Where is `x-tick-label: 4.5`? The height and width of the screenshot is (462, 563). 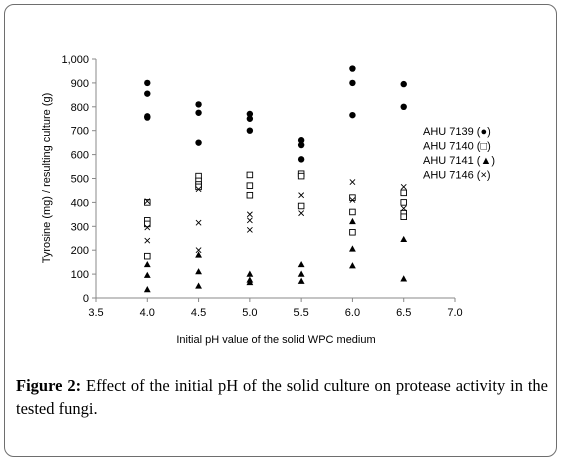
x-tick-label: 4.5 is located at coordinates (198, 313).